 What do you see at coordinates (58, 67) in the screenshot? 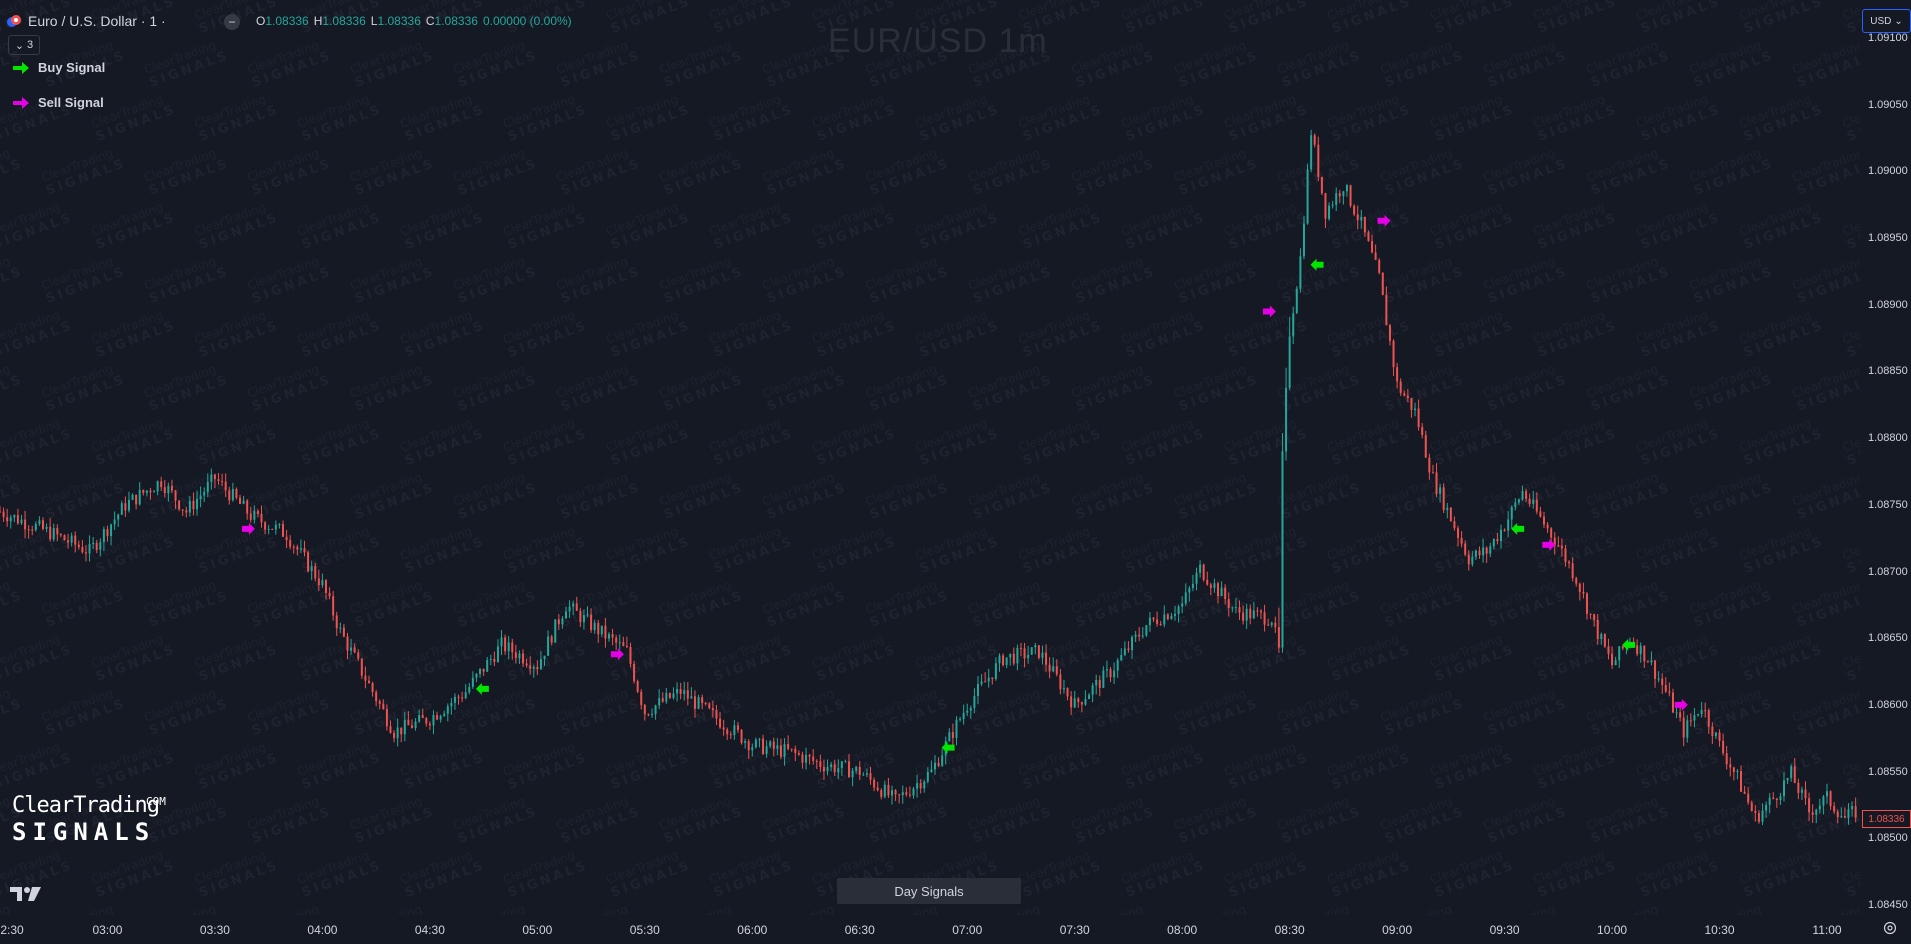
I see `legend-buy-signal: Buy Signal` at bounding box center [58, 67].